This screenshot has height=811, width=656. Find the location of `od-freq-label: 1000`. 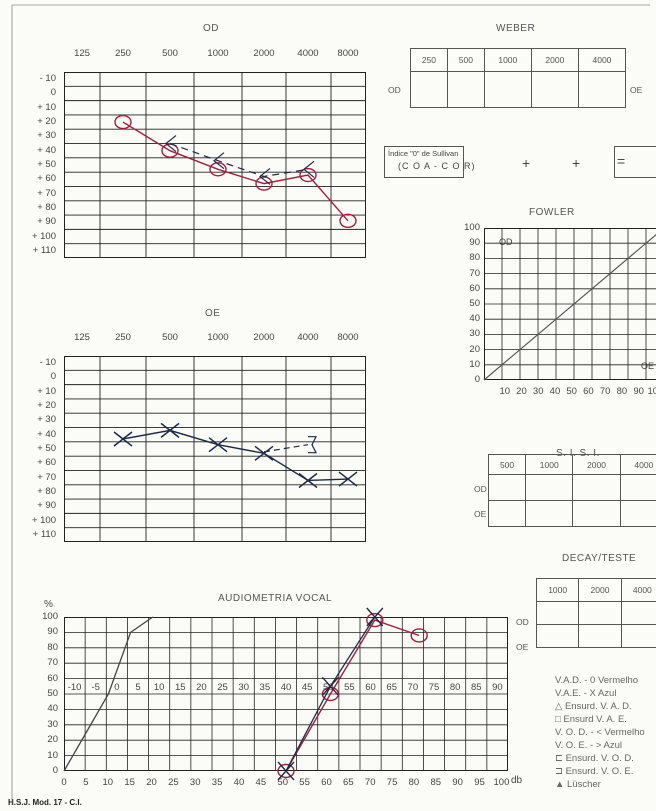

od-freq-label: 1000 is located at coordinates (218, 53).